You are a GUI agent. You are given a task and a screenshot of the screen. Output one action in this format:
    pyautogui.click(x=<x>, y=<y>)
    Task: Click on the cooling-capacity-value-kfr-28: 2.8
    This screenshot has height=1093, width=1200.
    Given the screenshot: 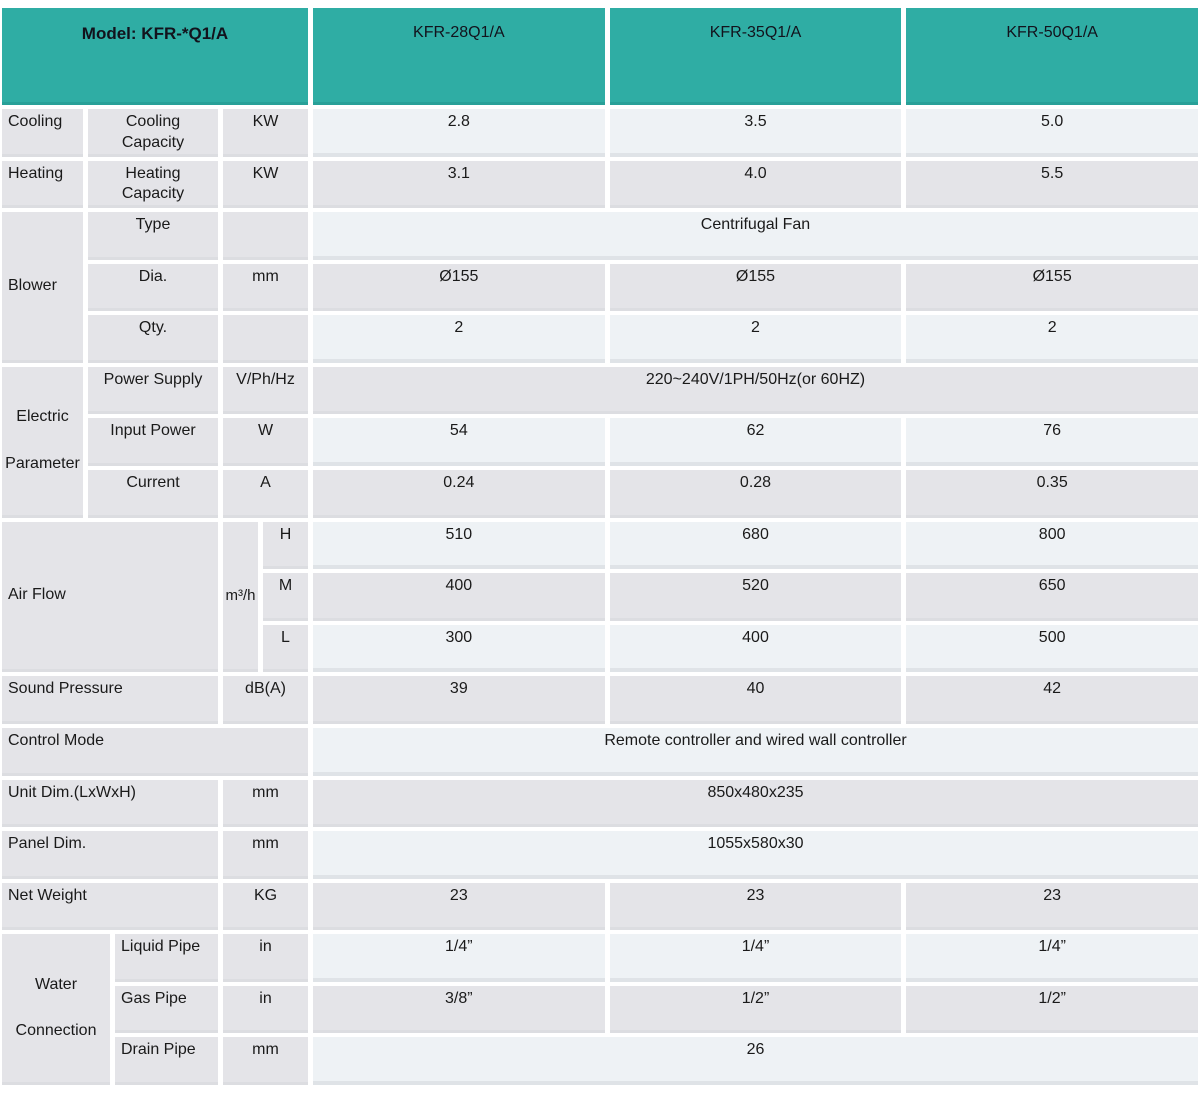 What is the action you would take?
    pyautogui.click(x=459, y=133)
    